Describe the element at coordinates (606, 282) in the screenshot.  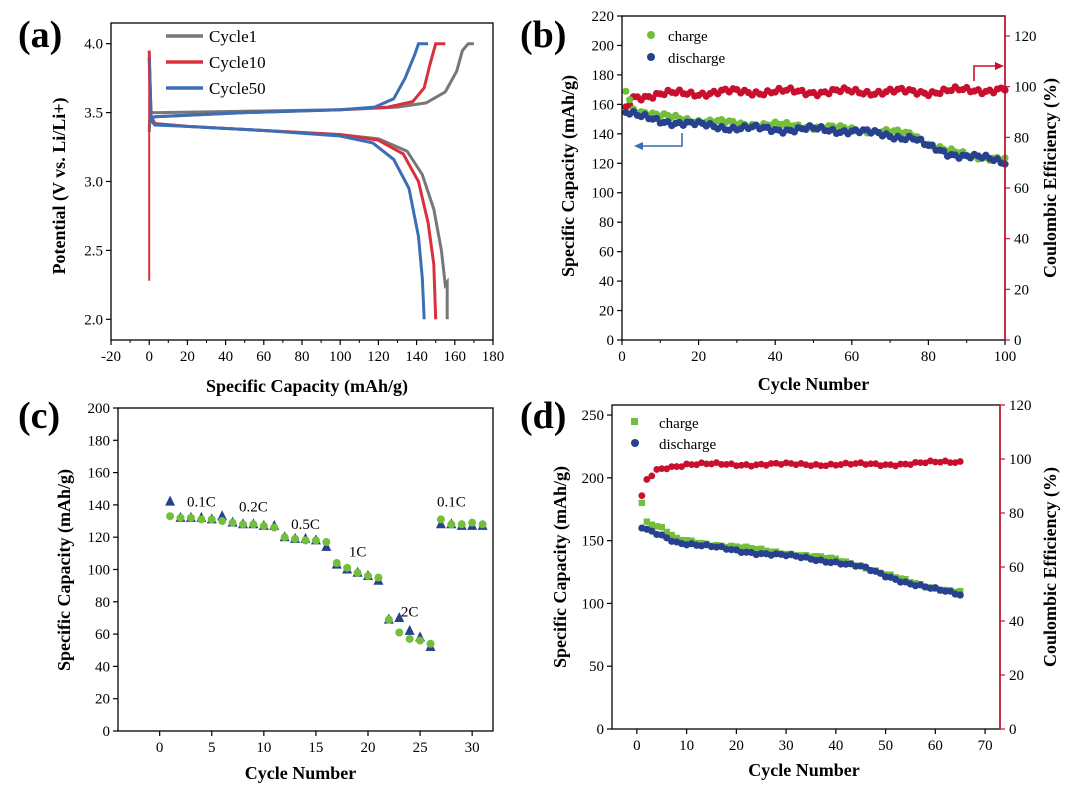
I see `panel-b-ytick-label: 40` at that location.